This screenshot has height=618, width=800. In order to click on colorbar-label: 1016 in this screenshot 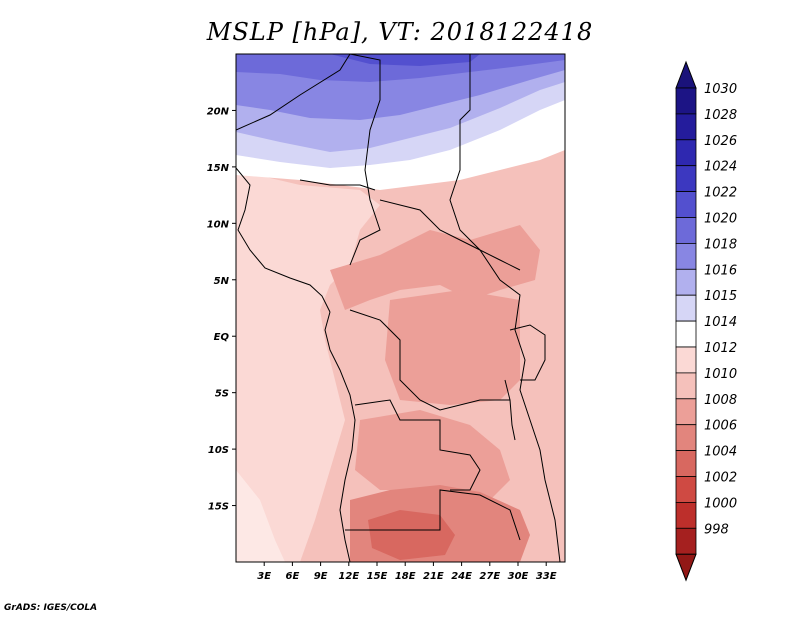, I will do `click(720, 270)`.